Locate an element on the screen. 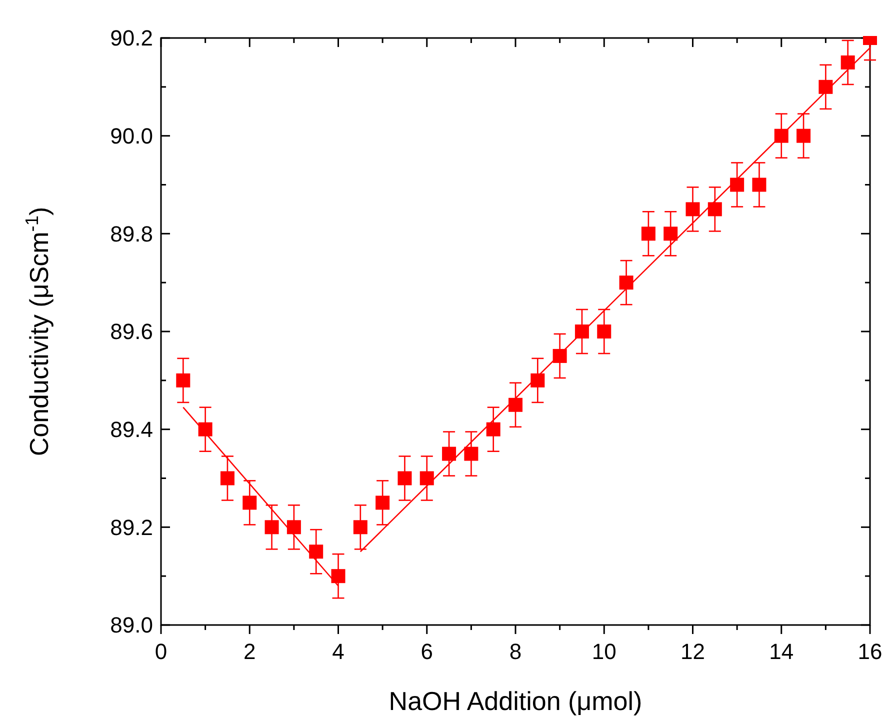 Image resolution: width=896 pixels, height=724 pixels. x-tick-label: 10 is located at coordinates (604, 651).